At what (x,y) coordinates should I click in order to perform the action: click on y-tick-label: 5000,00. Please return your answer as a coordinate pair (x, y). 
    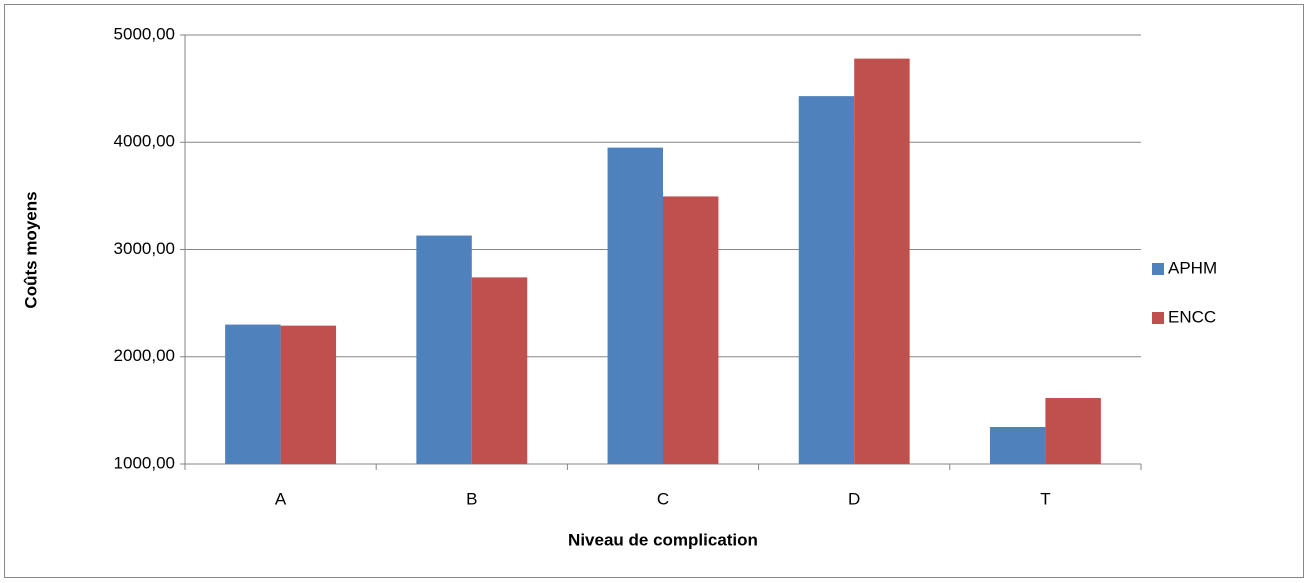
    Looking at the image, I should click on (144, 33).